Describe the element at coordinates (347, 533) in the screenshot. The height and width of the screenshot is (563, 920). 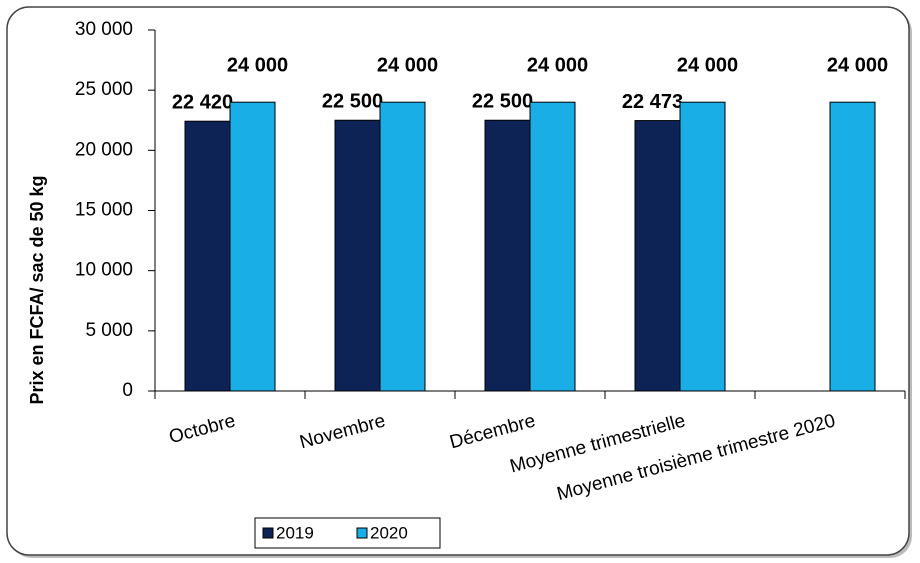
I see `legend-box` at that location.